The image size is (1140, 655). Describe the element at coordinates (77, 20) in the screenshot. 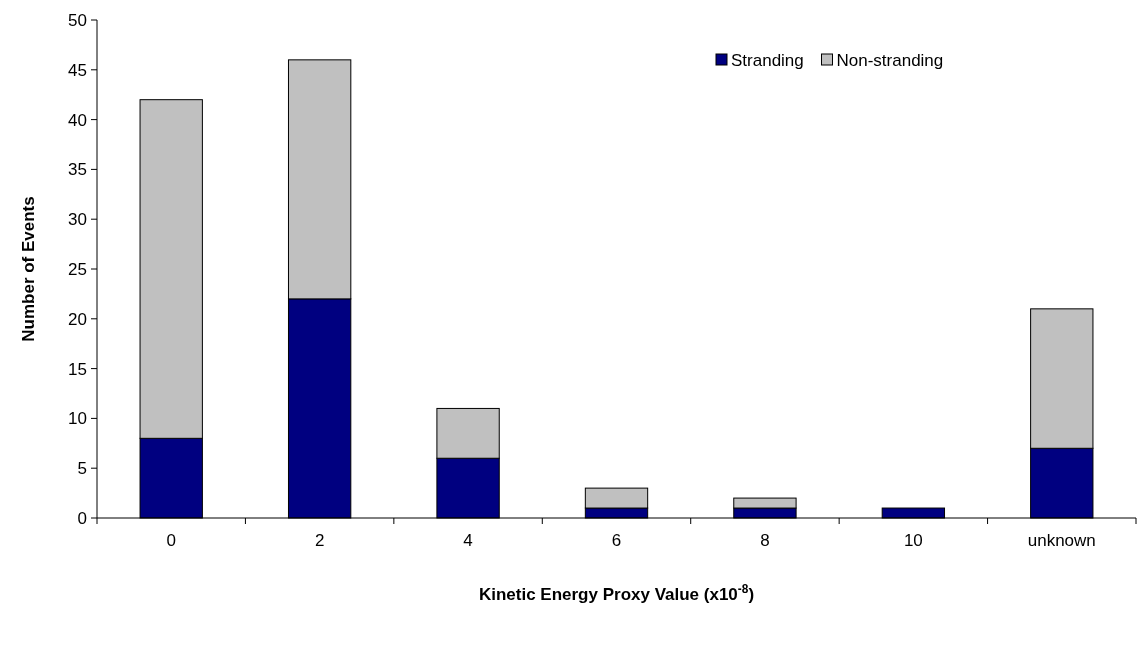

I see `y-tick-label: 50` at that location.